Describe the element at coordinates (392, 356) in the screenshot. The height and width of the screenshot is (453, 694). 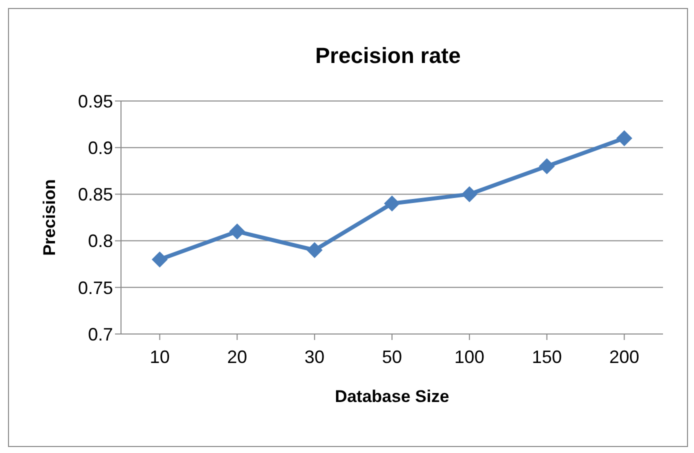
I see `x-tick-label: 50` at that location.